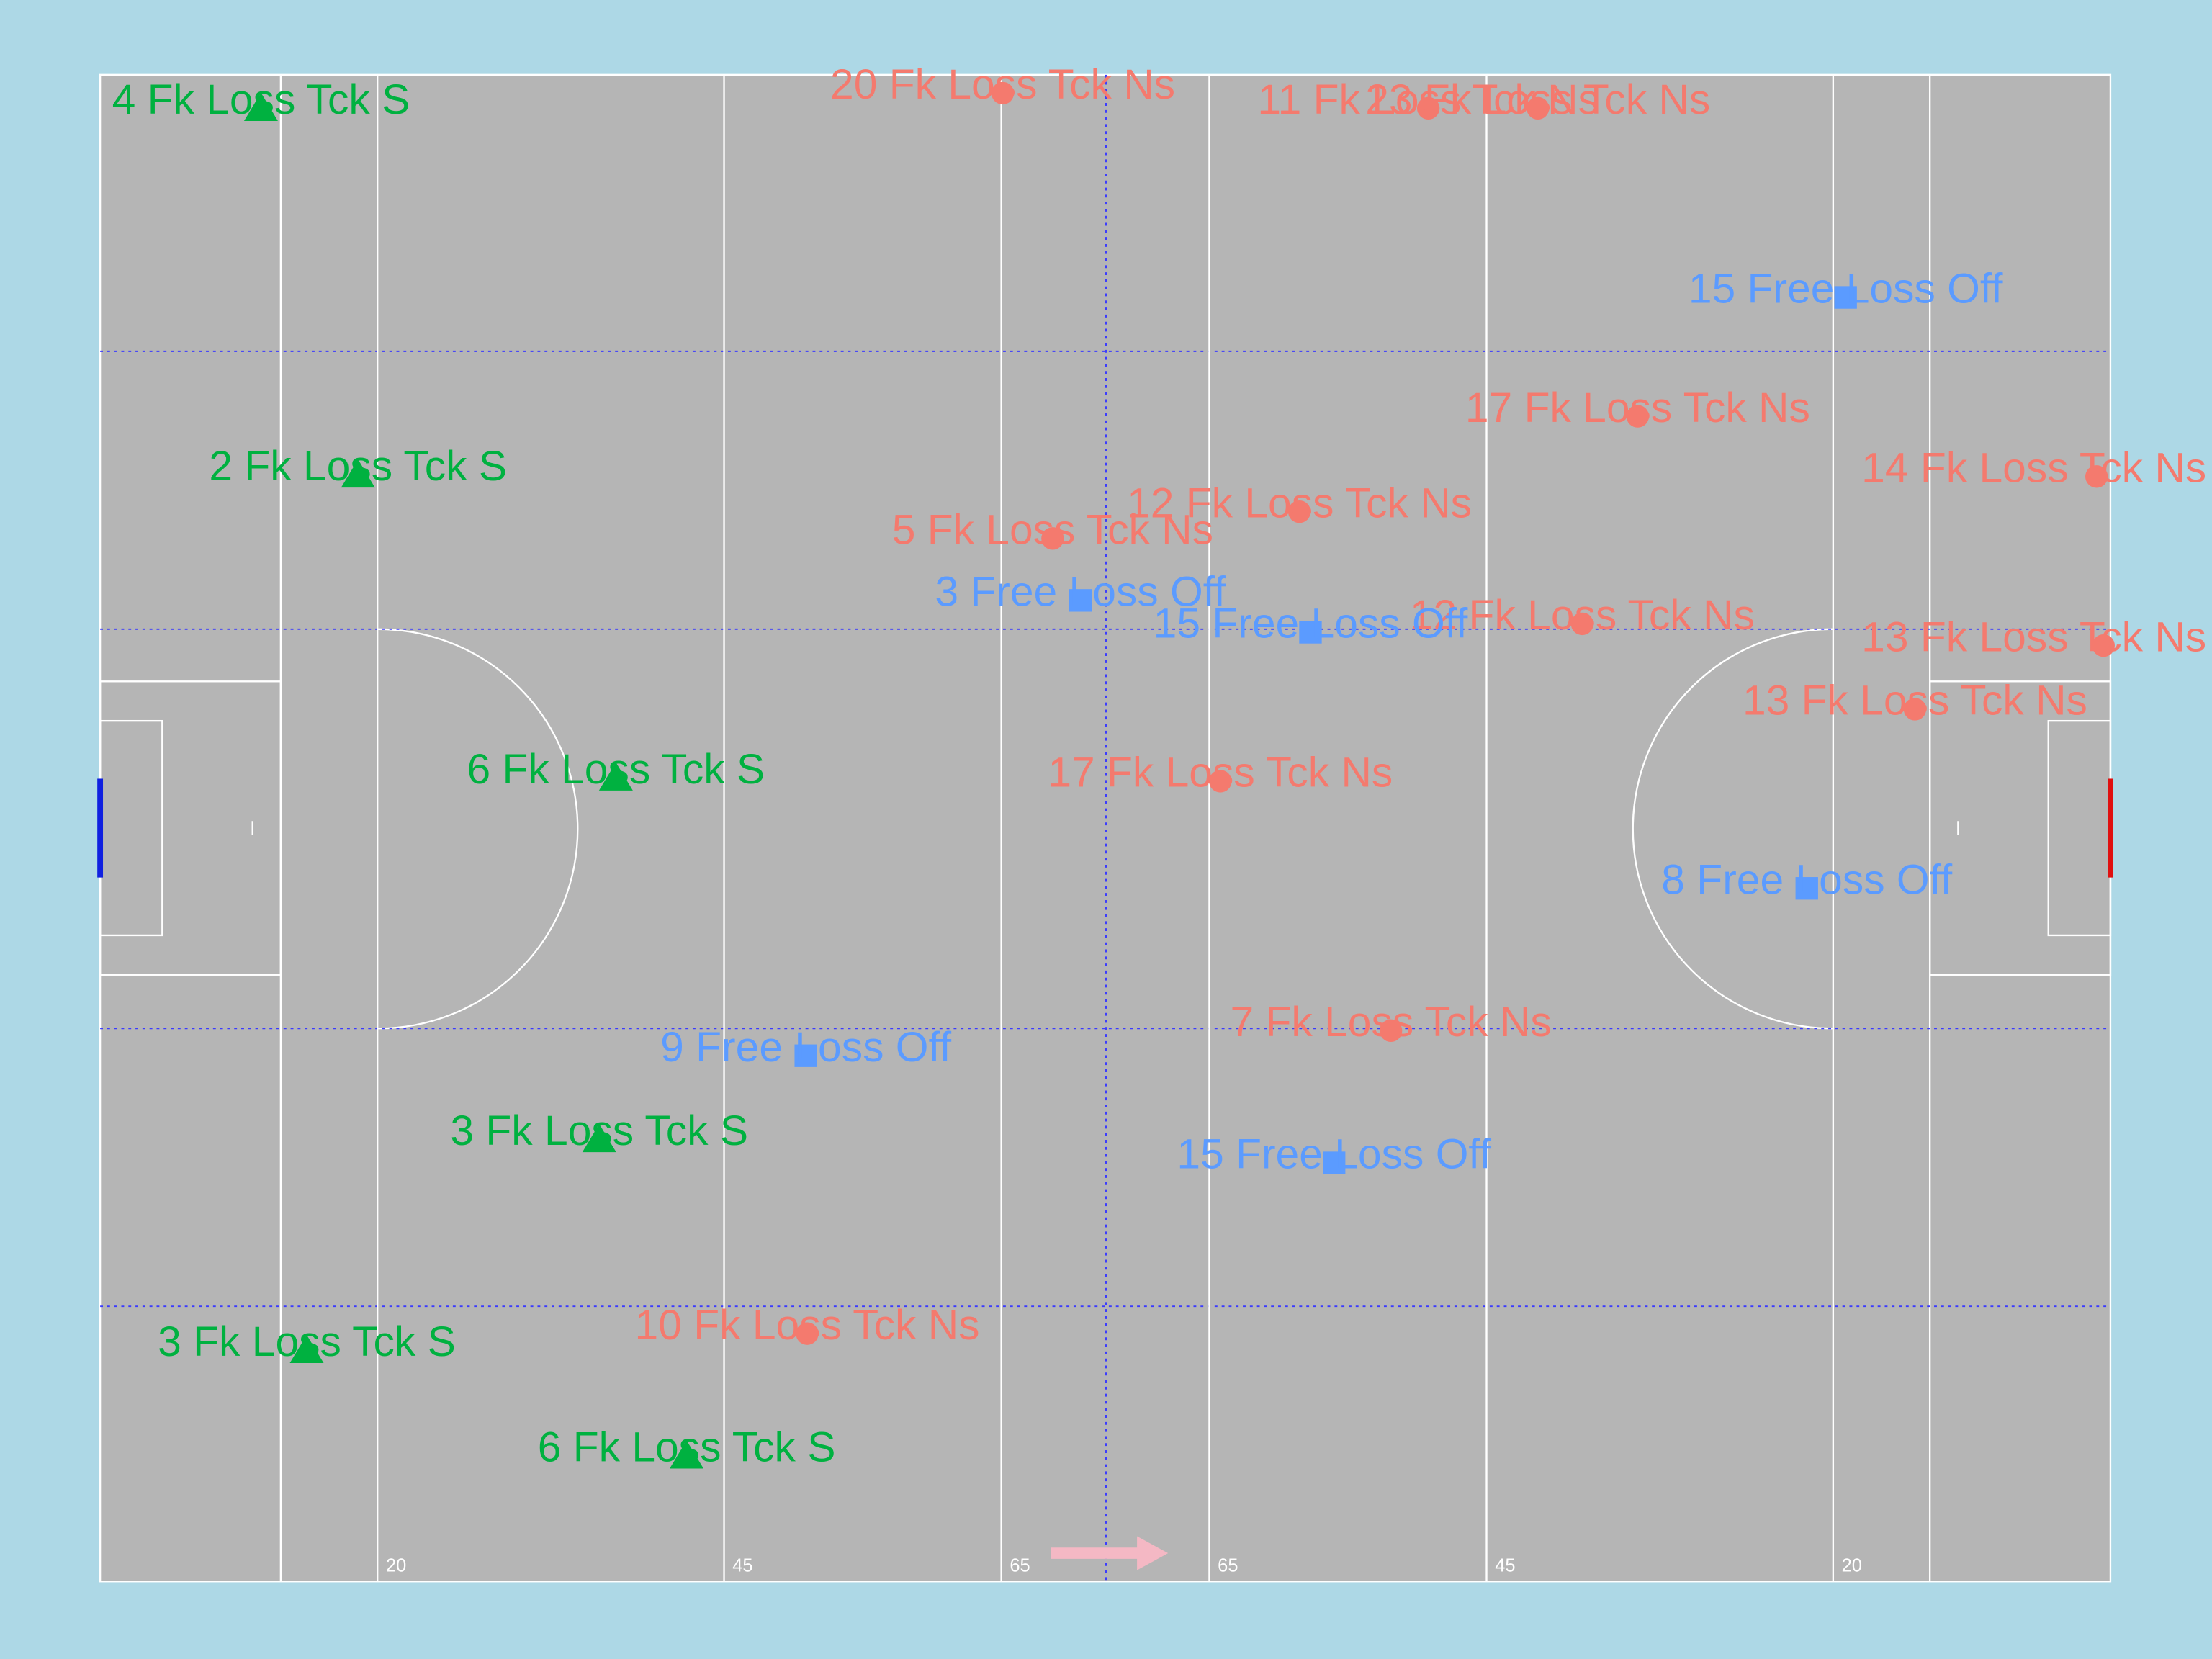 The height and width of the screenshot is (1659, 2212). I want to click on point-label: 14 Fk Loss Tck Ns, so click(2033, 468).